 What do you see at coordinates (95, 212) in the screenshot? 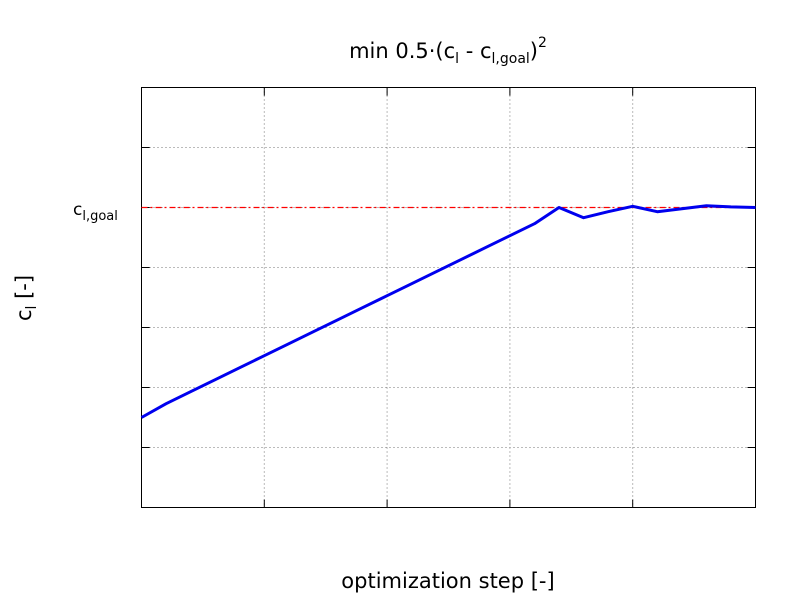
I see `goal-label: cl,goal` at bounding box center [95, 212].